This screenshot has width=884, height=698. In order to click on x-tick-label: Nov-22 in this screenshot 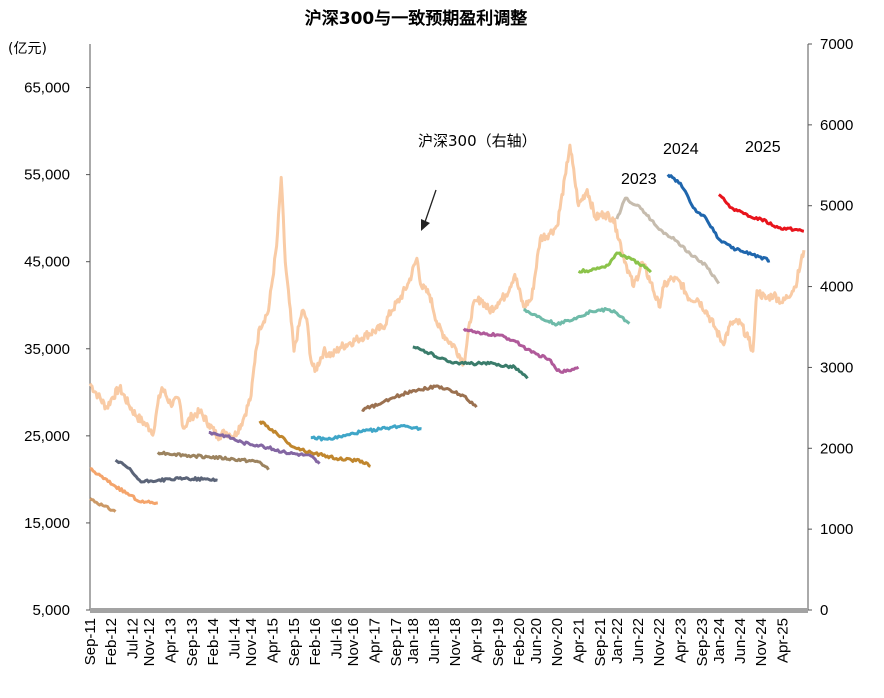, I will do `click(659, 642)`.